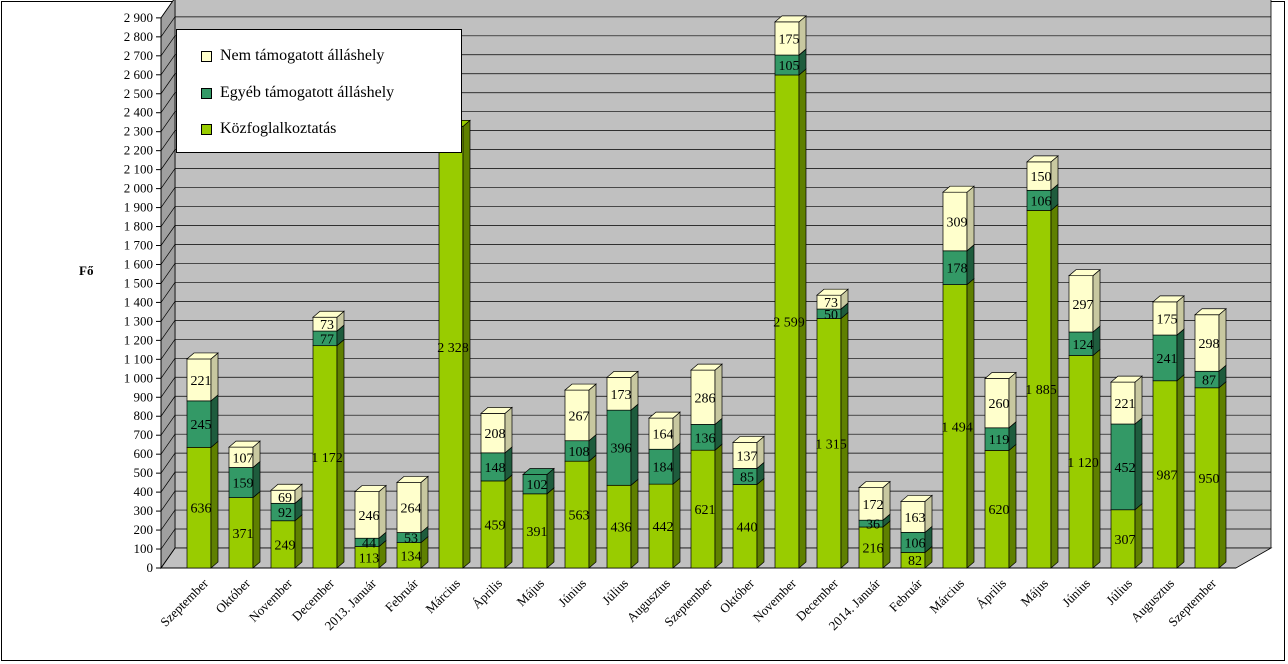  Describe the element at coordinates (999, 404) in the screenshot. I see `data-label: 260` at that location.